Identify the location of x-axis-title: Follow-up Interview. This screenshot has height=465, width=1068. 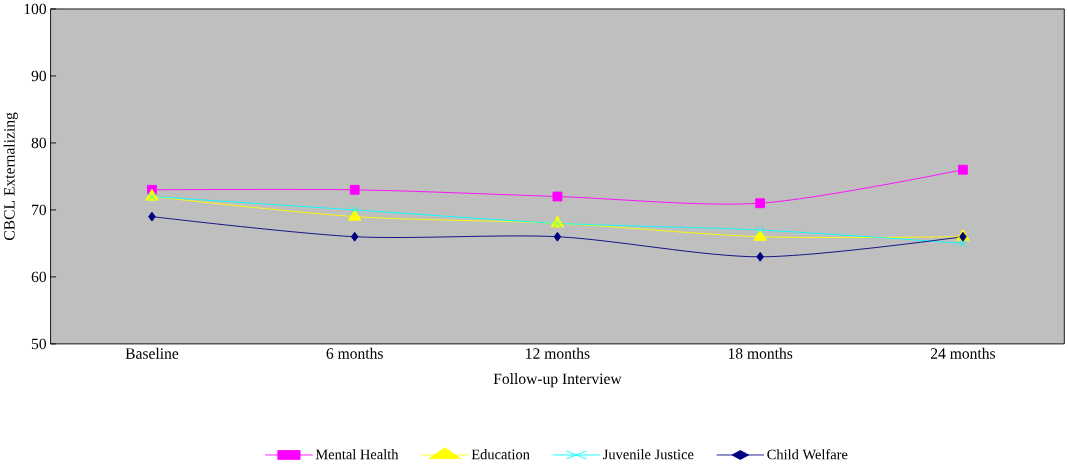
(557, 380).